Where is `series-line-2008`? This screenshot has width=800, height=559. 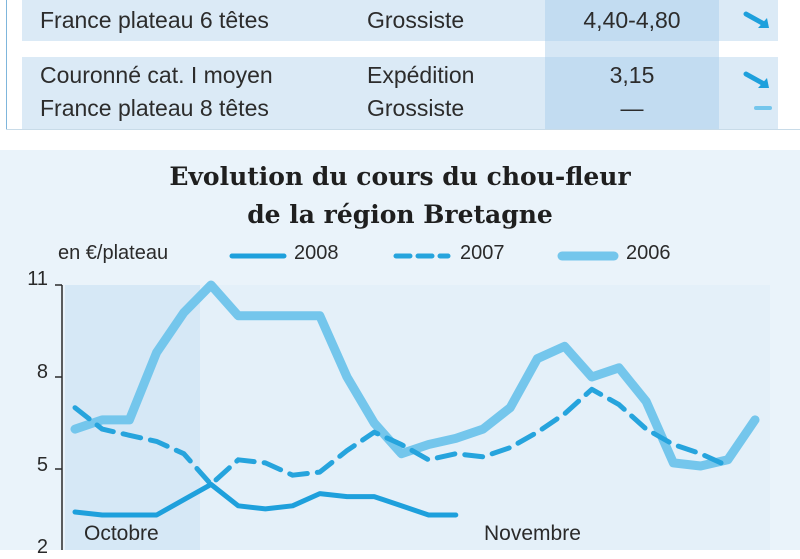 series-line-2008 is located at coordinates (265, 499).